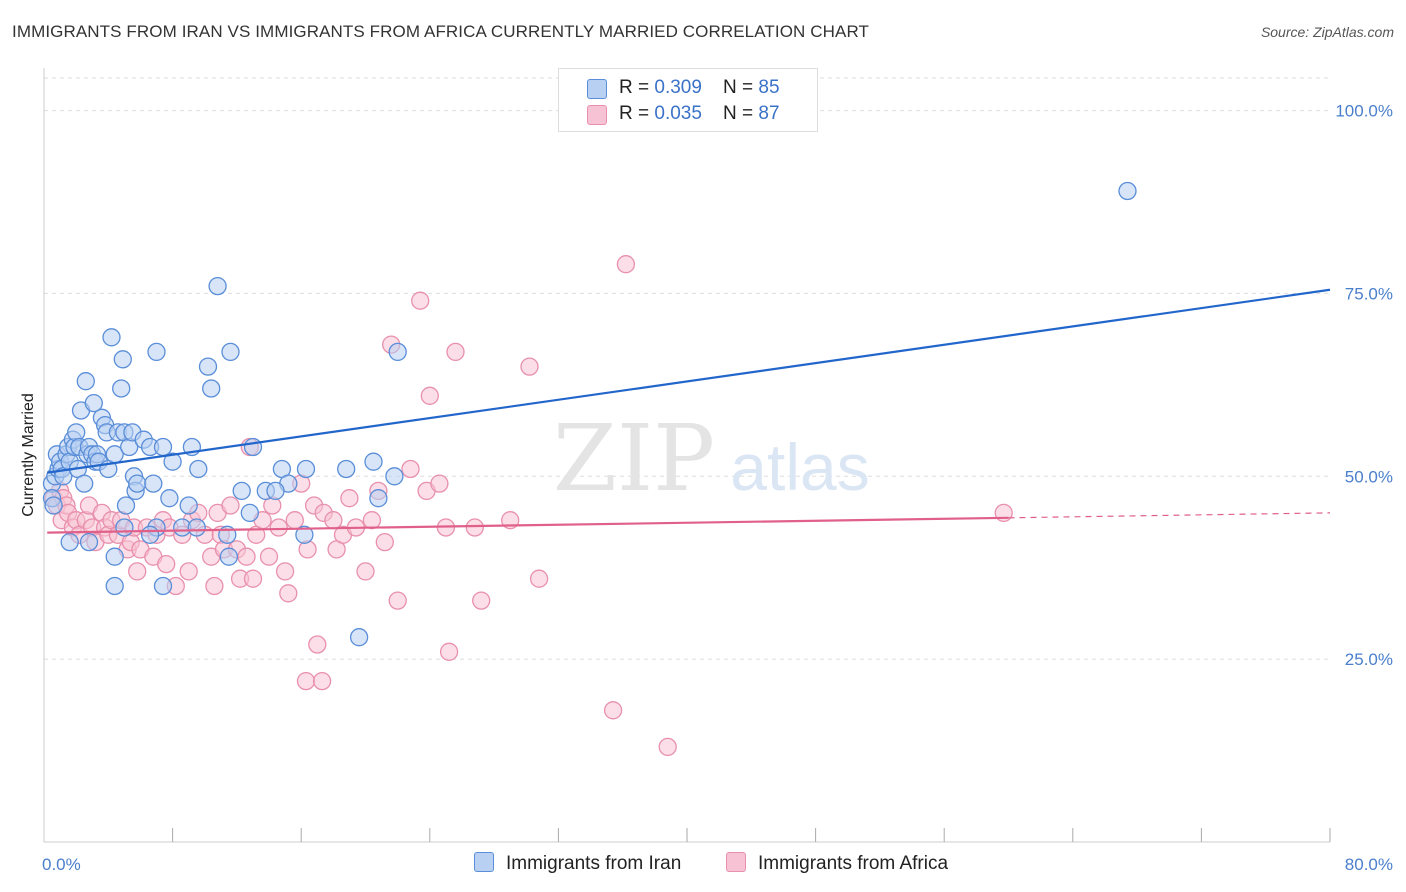 The width and height of the screenshot is (1406, 892). Describe the element at coordinates (1369, 659) in the screenshot. I see `y-tick-label: 25.0%` at that location.